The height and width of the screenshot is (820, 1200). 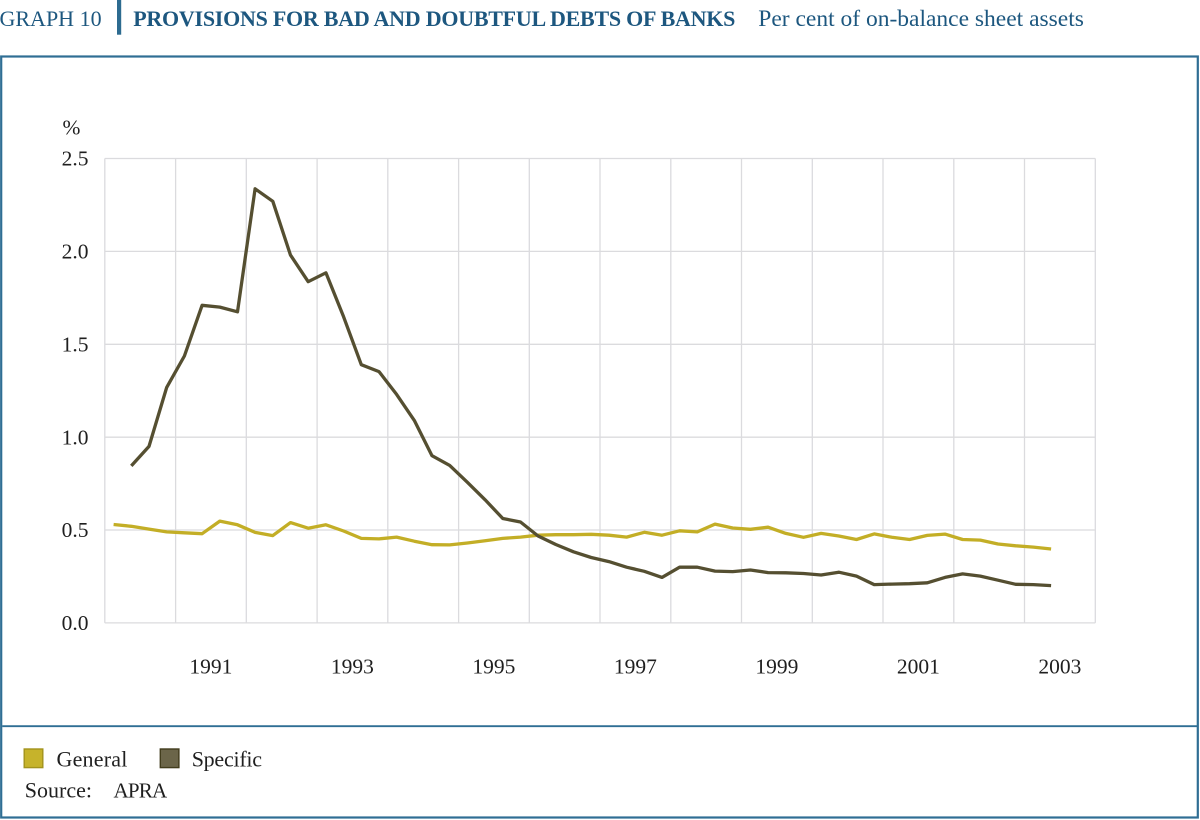 I want to click on svg-text: 1997, so click(x=635, y=667).